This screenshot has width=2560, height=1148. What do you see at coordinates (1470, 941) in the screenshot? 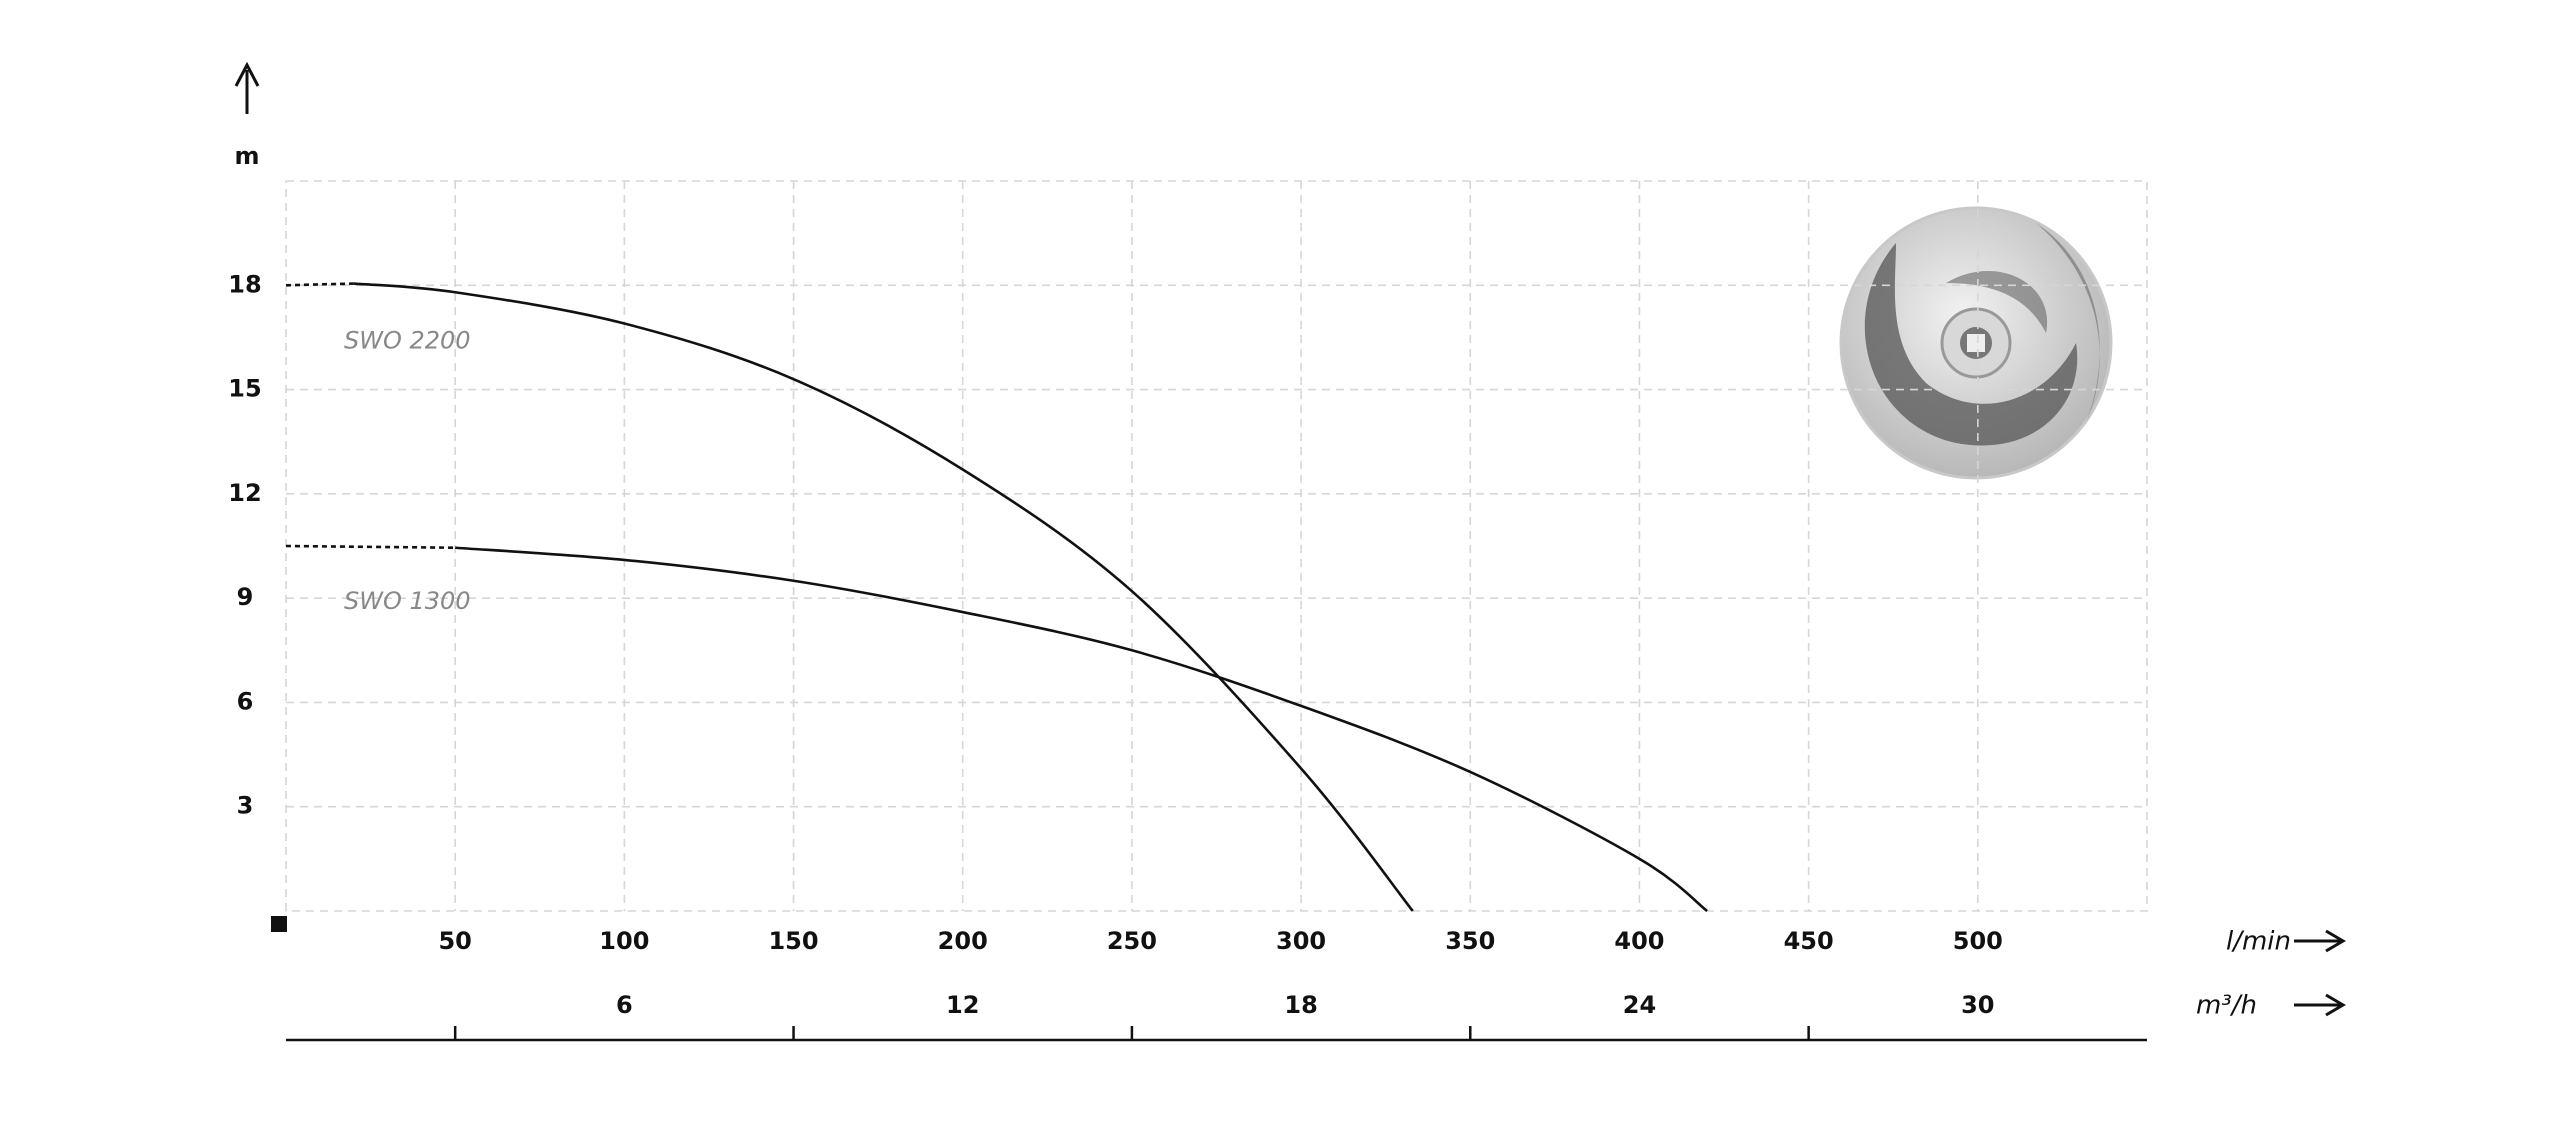
I see `x-tick-label: 350` at bounding box center [1470, 941].